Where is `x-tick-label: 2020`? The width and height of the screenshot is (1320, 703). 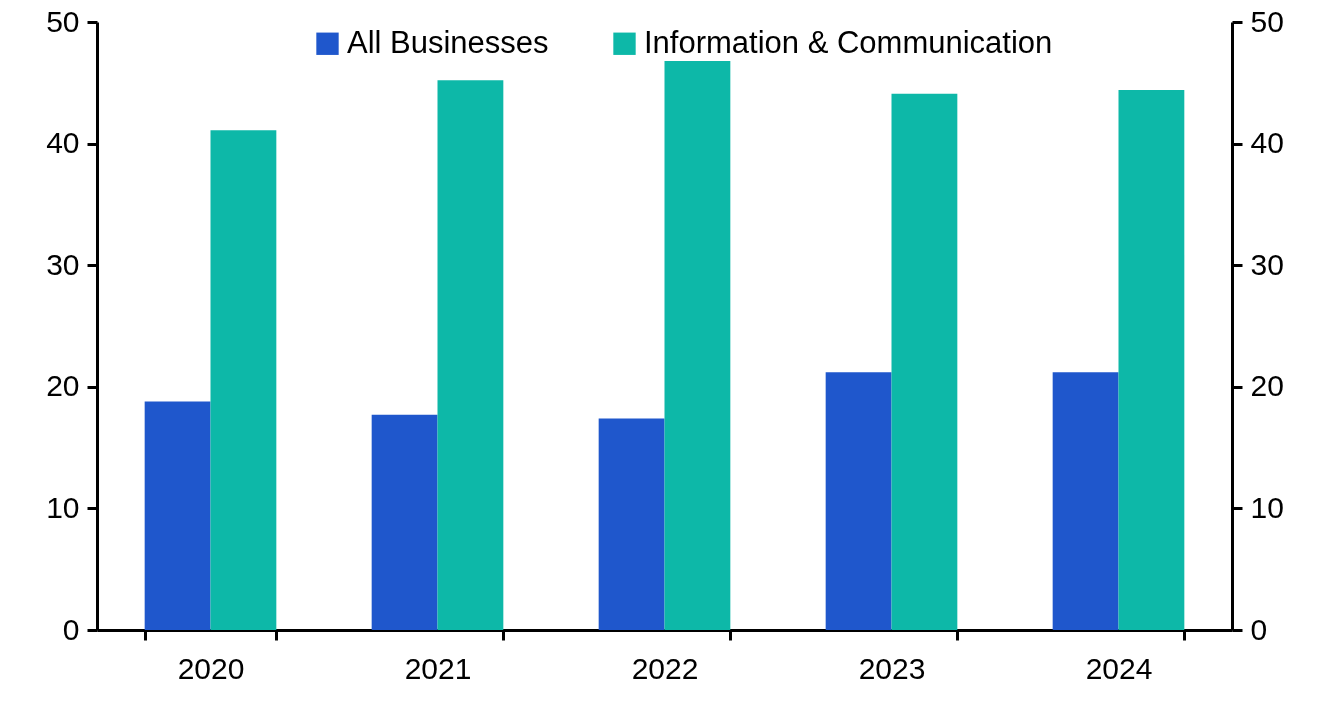 x-tick-label: 2020 is located at coordinates (211, 668).